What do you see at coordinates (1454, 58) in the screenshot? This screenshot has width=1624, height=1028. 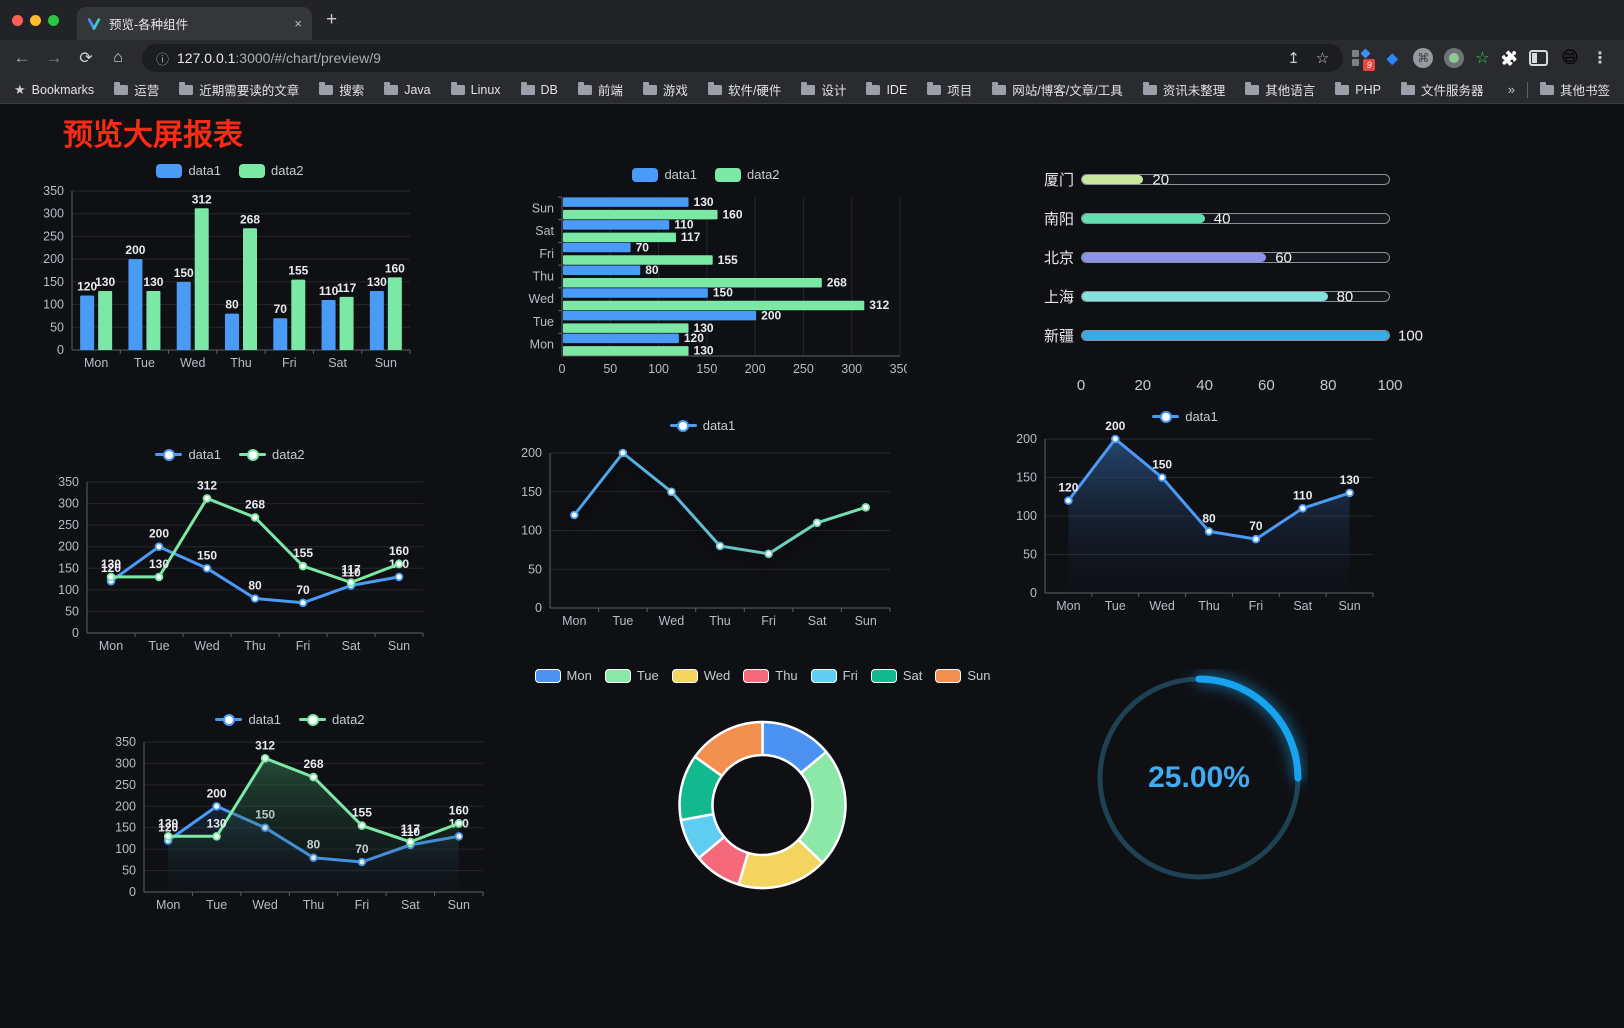 I see `extension-dot-icon` at bounding box center [1454, 58].